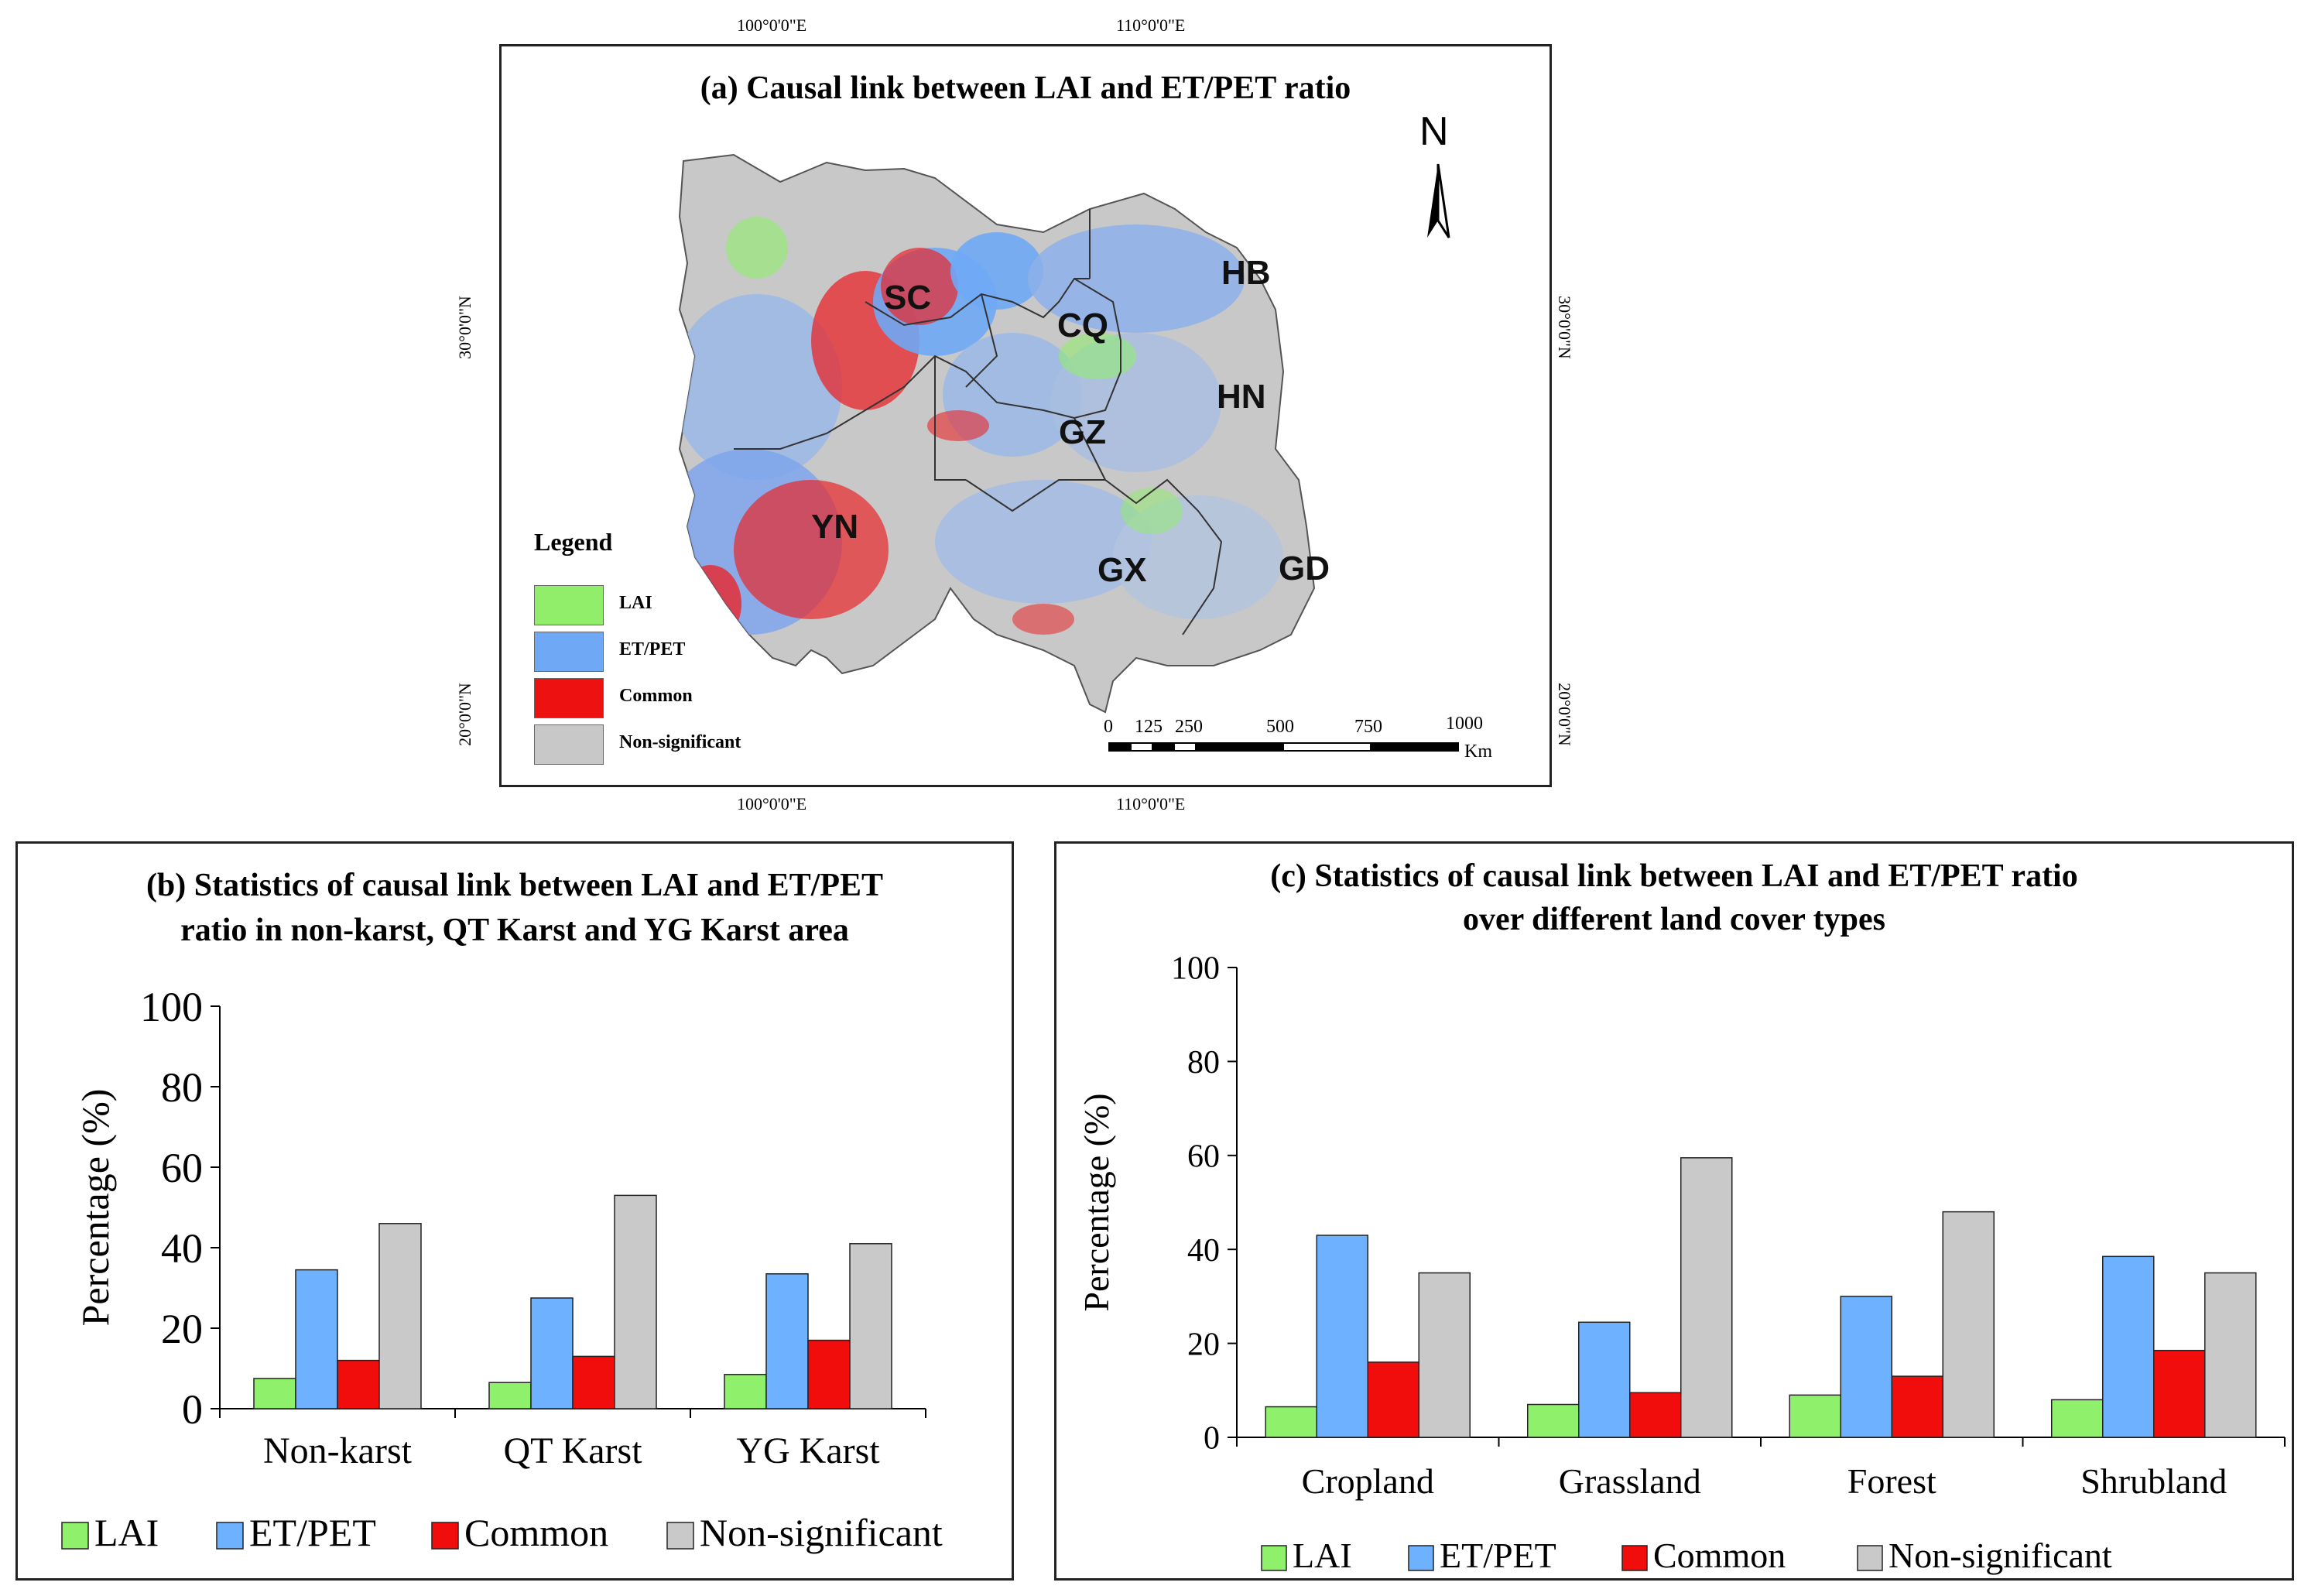  I want to click on map-legend-title: Legend, so click(573, 542).